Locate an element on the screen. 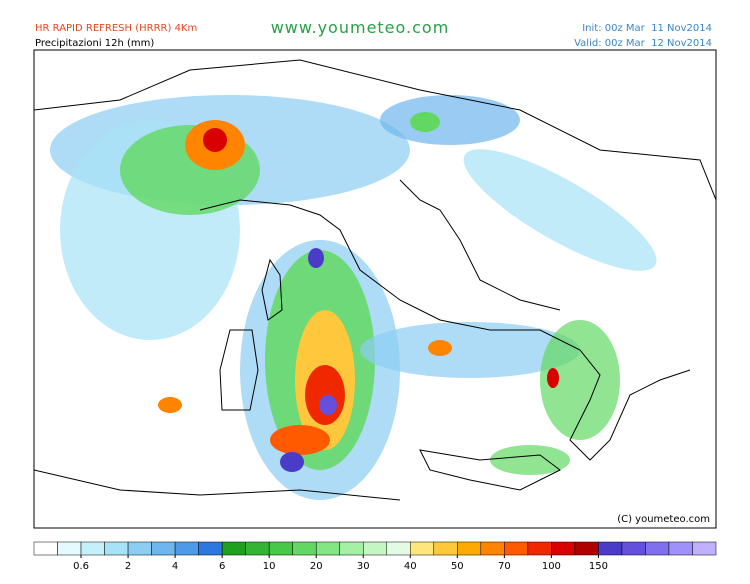 The width and height of the screenshot is (750, 584). color-legend: 0.6 2 4 6 10 20 30 40 50 70 100 150 is located at coordinates (375, 556).